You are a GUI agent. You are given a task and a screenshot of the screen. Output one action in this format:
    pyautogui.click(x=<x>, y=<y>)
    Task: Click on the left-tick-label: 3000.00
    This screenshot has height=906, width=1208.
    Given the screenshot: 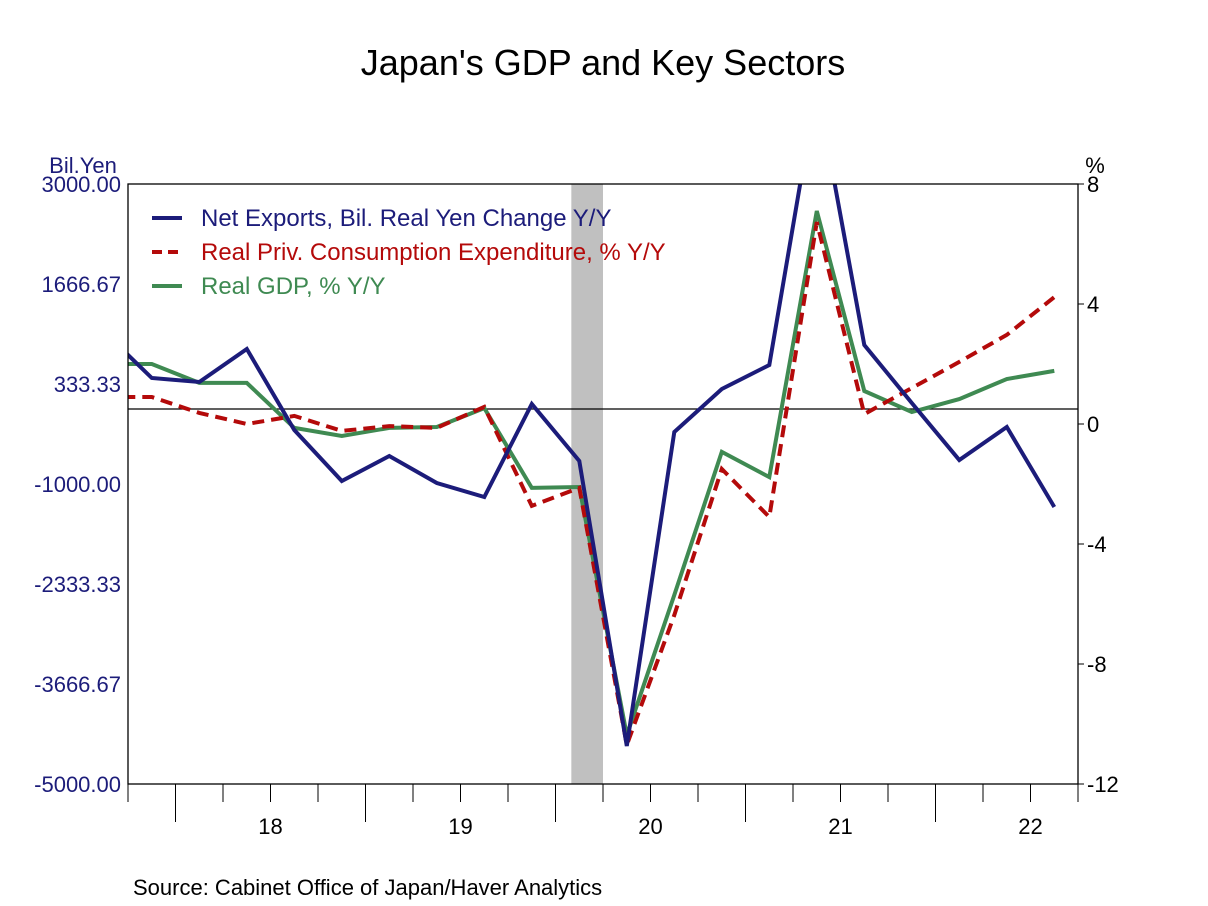 What is the action you would take?
    pyautogui.click(x=81, y=184)
    